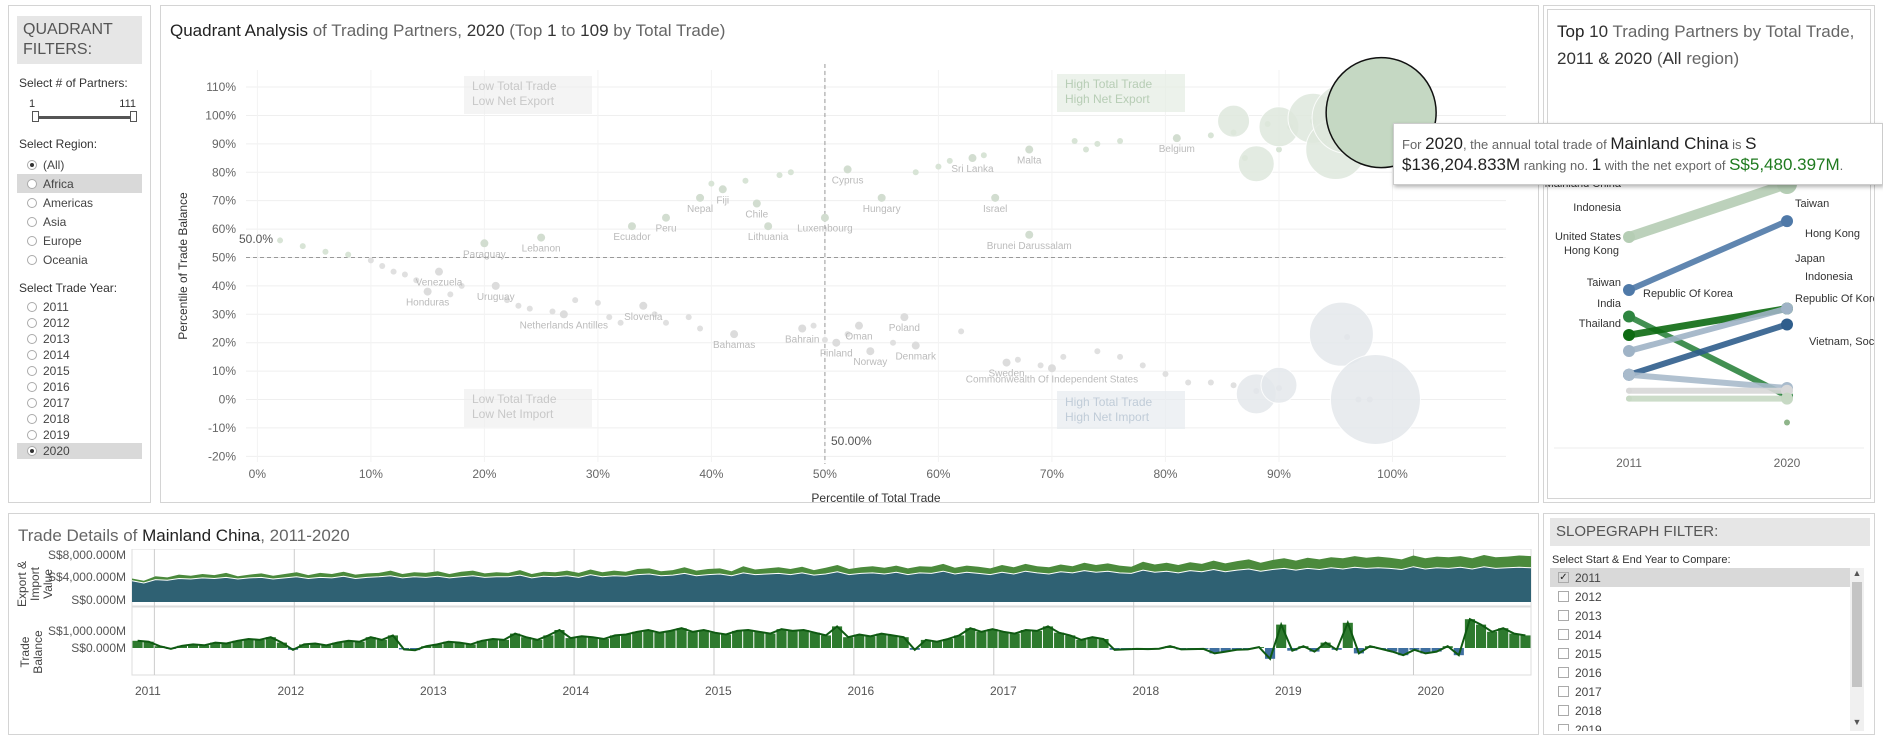 The height and width of the screenshot is (744, 1883). What do you see at coordinates (35, 584) in the screenshot?
I see `details-ylabel-value: Export &ImportValue` at bounding box center [35, 584].